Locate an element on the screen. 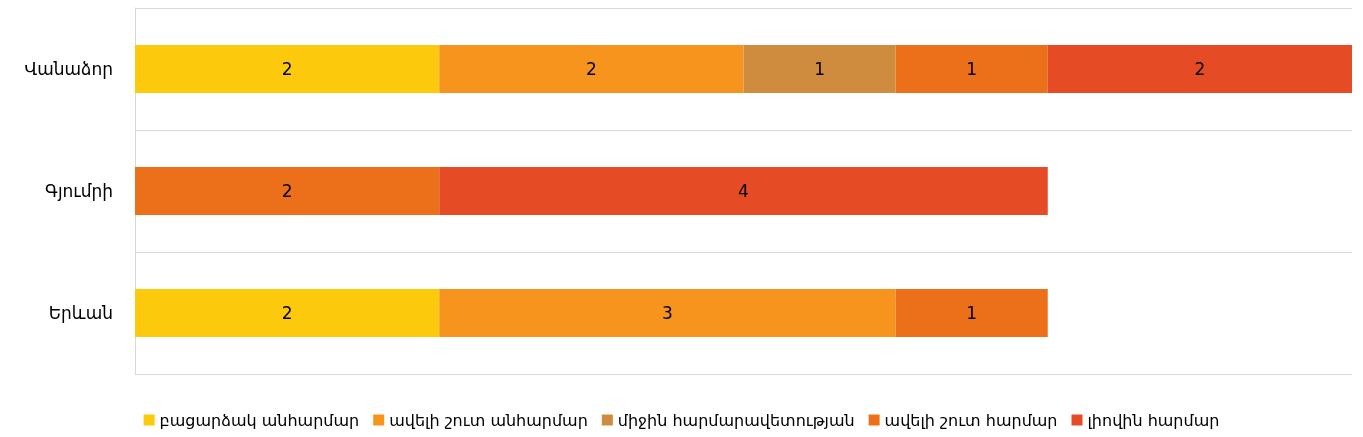 The height and width of the screenshot is (437, 1363). legend-label: բացարձակ անհարմար is located at coordinates (259, 420).